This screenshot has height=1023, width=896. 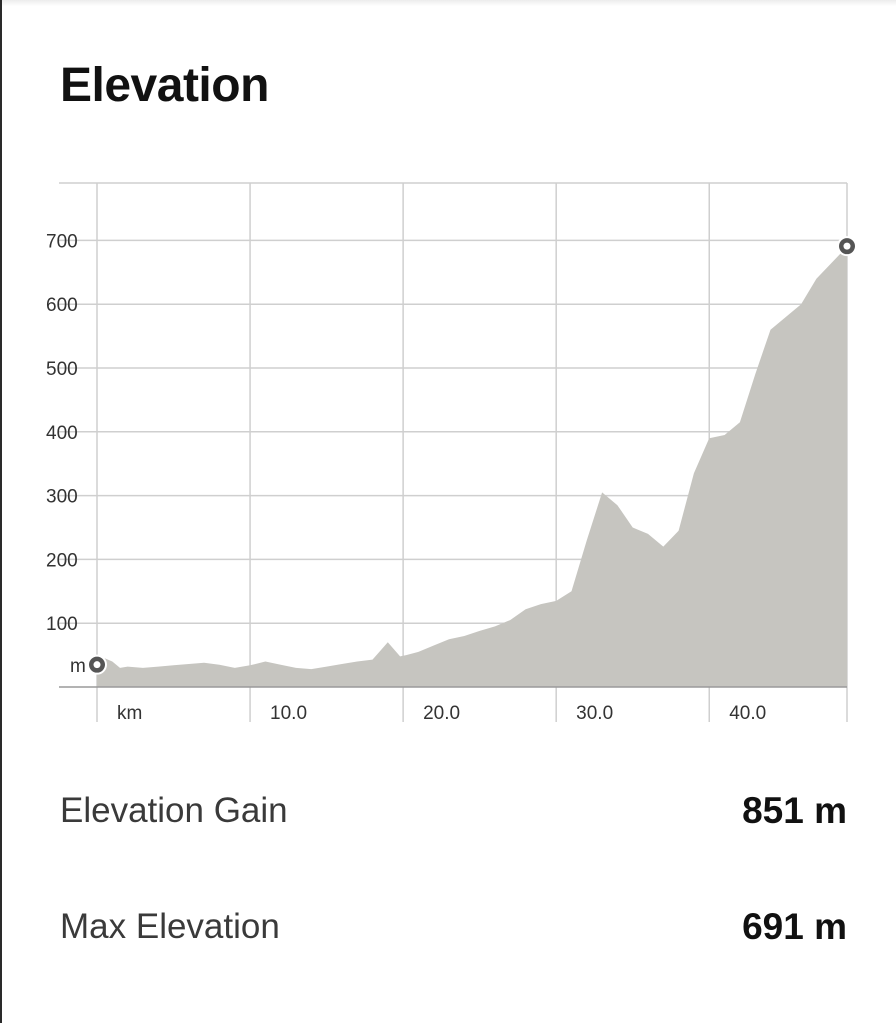 What do you see at coordinates (288, 713) in the screenshot?
I see `x-tick-label: 10.0` at bounding box center [288, 713].